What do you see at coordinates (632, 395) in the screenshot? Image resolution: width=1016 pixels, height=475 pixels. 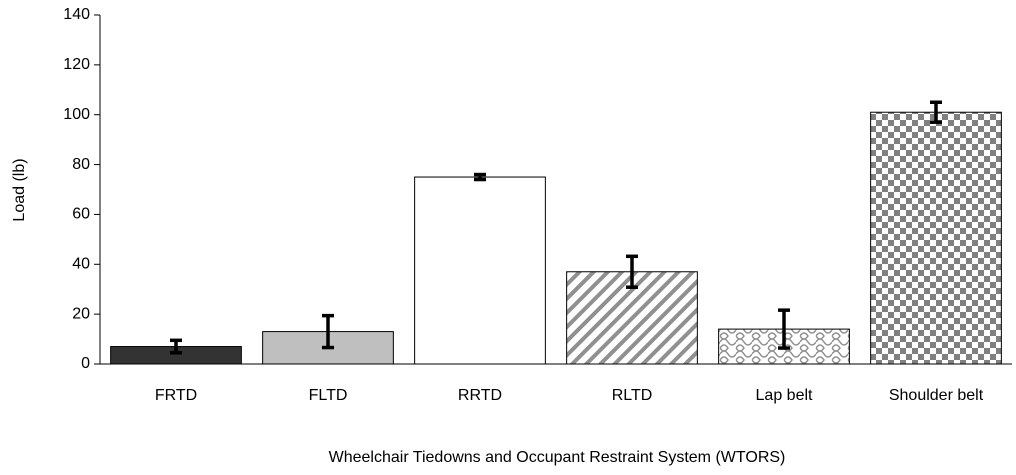 I see `x-tick-label: RLTD` at bounding box center [632, 395].